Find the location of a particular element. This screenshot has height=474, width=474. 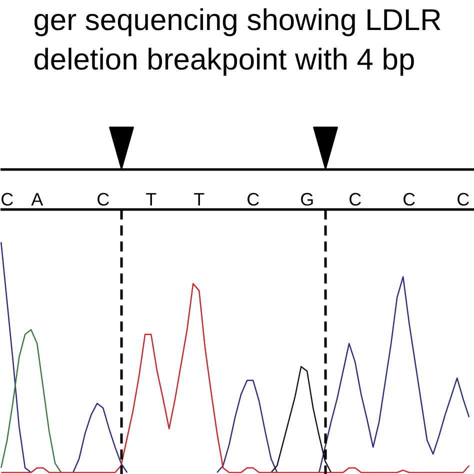

x-tick-label: A is located at coordinates (37, 200).